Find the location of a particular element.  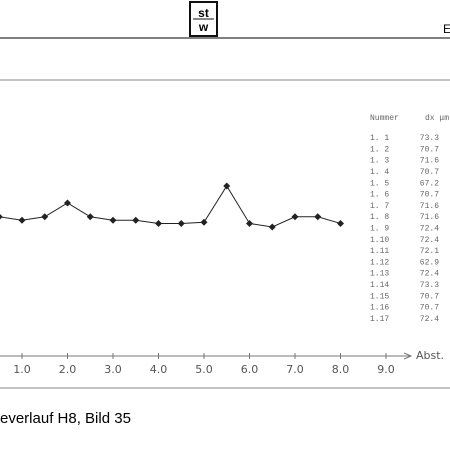

table-cell: 1.15 is located at coordinates (379, 296).